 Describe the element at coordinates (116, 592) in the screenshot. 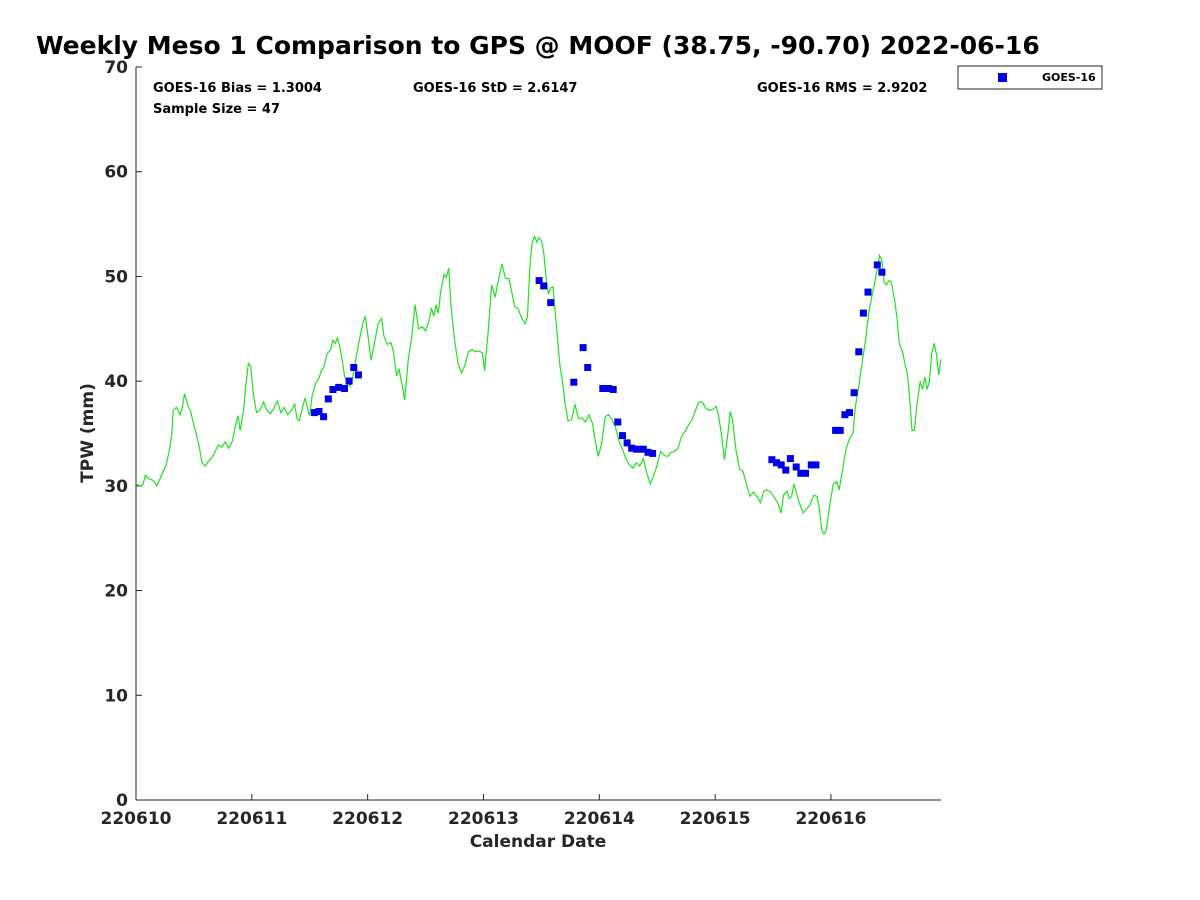

I see `y-tick-label: 20` at that location.